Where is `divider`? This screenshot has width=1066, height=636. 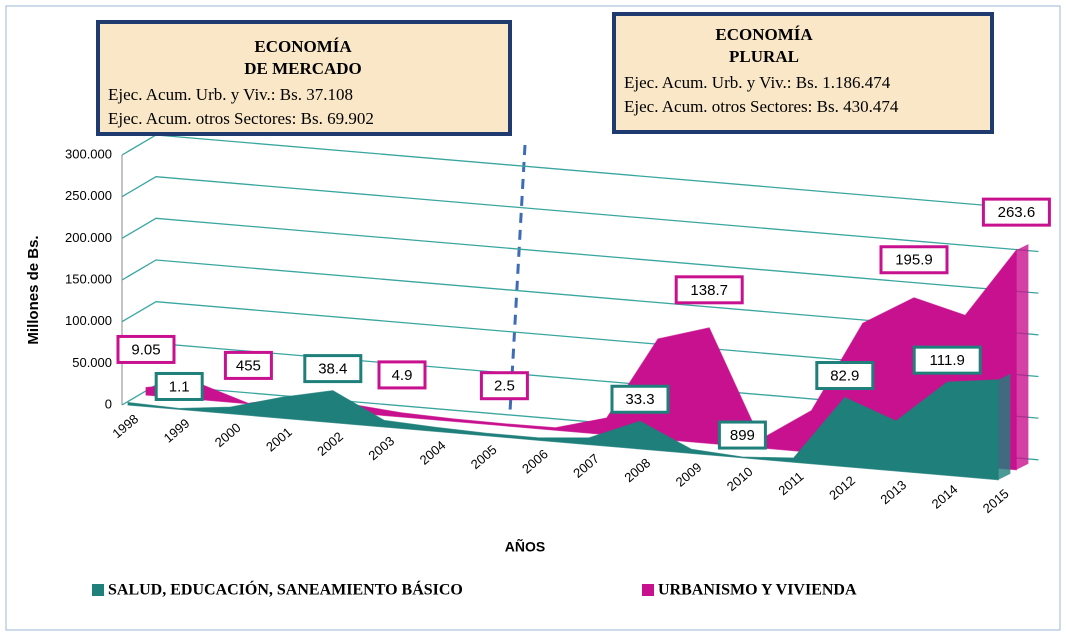
divider is located at coordinates (517, 278).